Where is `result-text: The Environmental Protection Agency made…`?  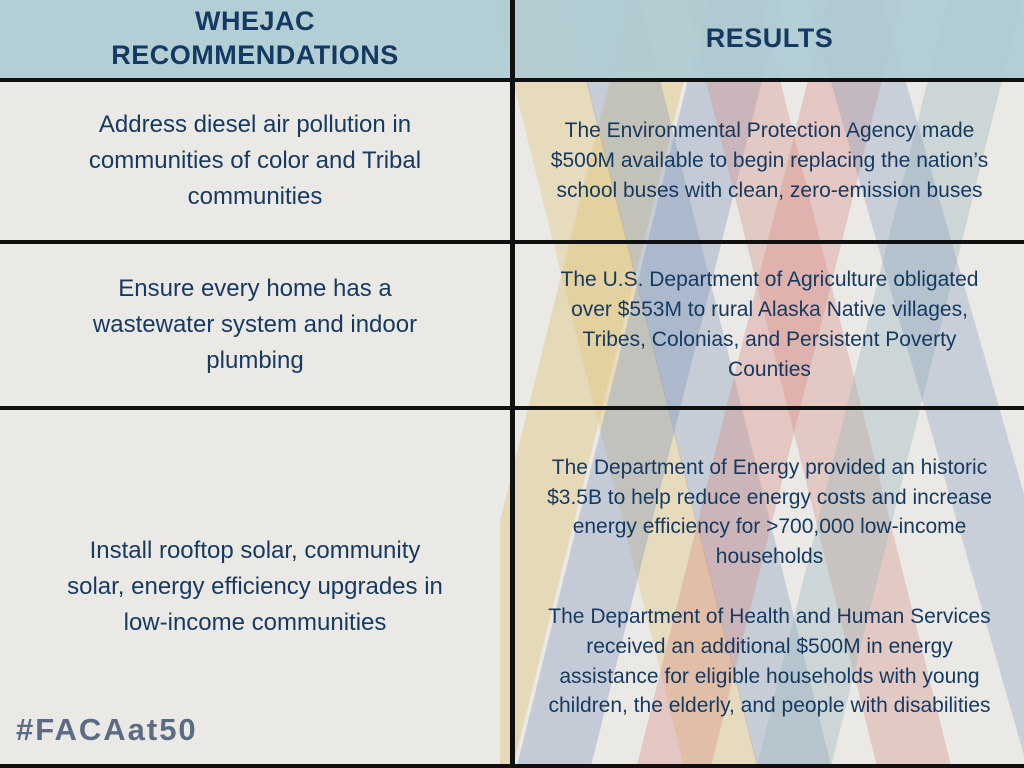 result-text: The Environmental Protection Agency made… is located at coordinates (769, 160).